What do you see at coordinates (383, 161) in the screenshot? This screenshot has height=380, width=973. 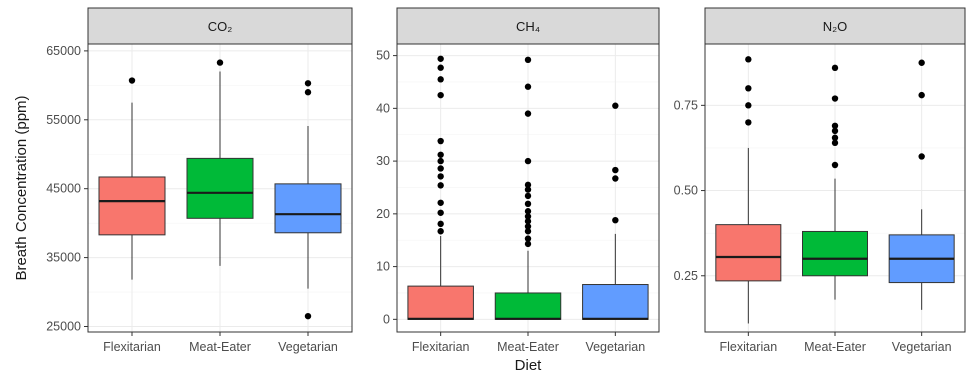 I see `y-tick-label: 30` at bounding box center [383, 161].